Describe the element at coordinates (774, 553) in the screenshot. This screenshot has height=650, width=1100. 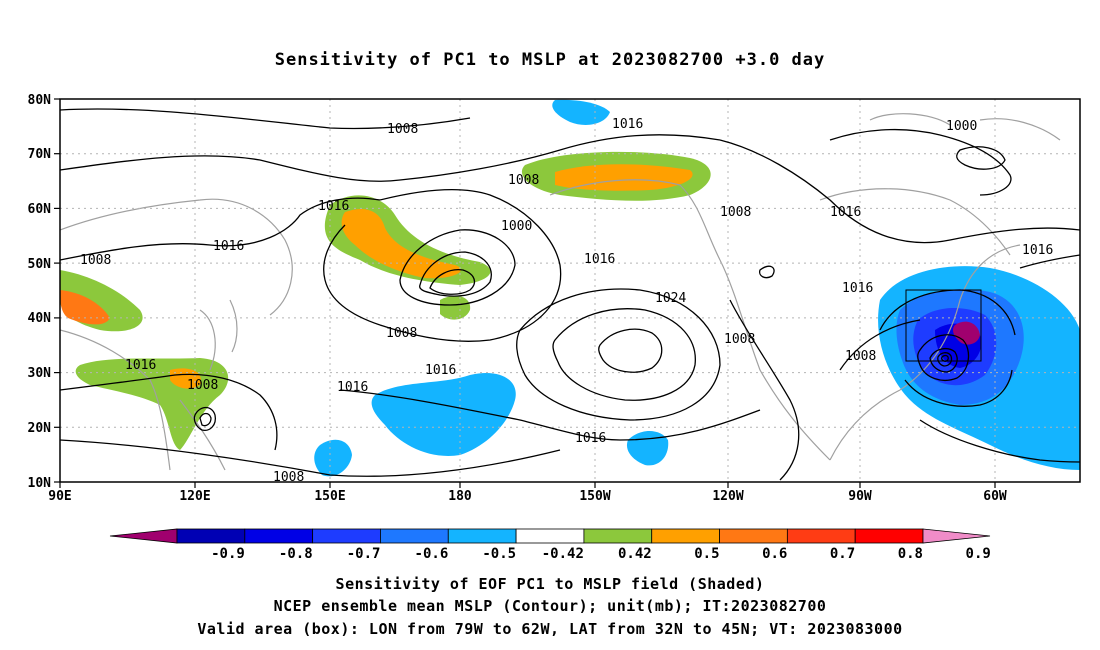
I see `colorbar-label: 0.6` at that location.